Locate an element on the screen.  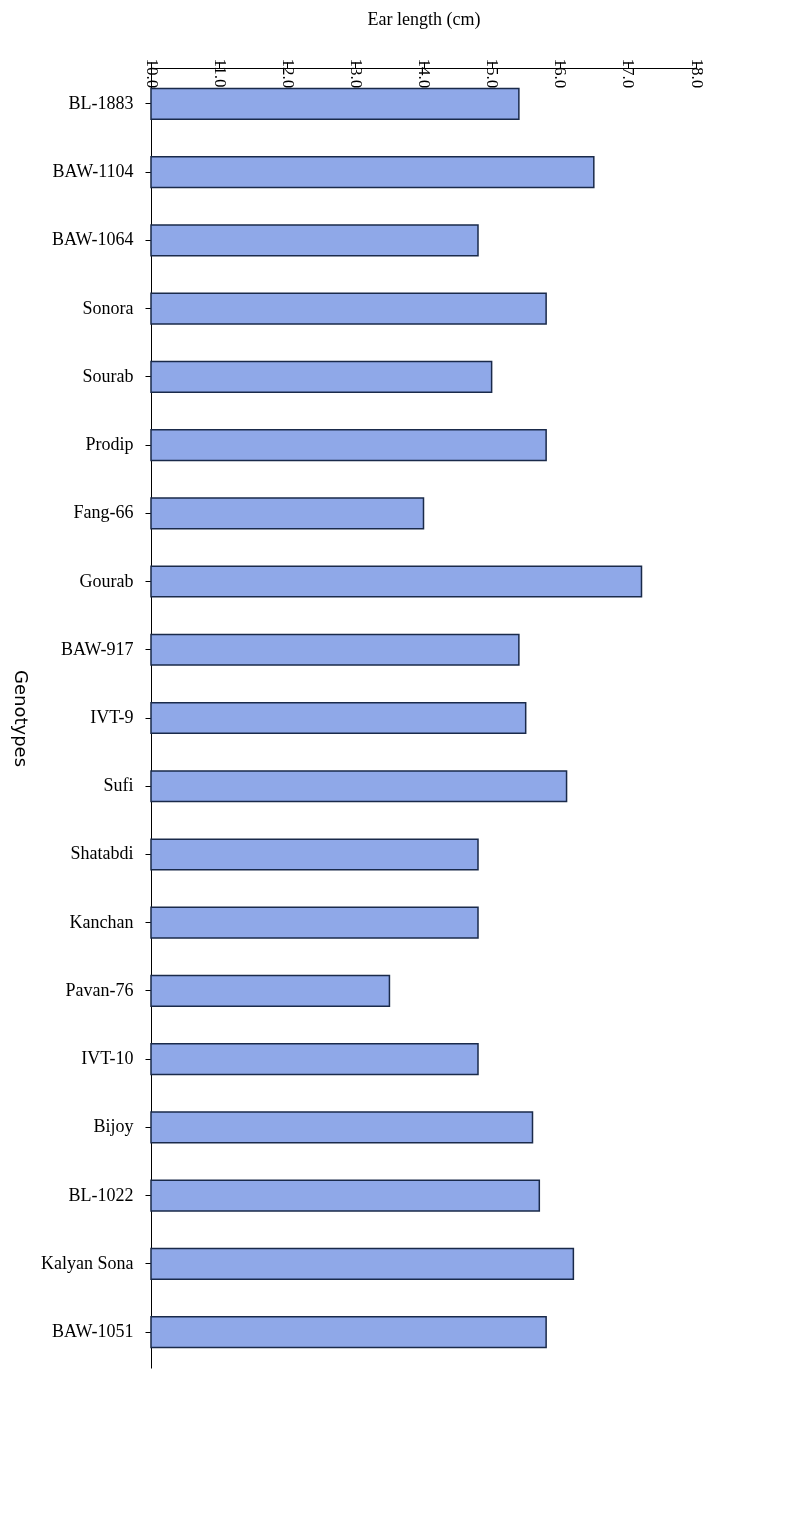
x-tick-label: 18.0 is located at coordinates (697, 73).